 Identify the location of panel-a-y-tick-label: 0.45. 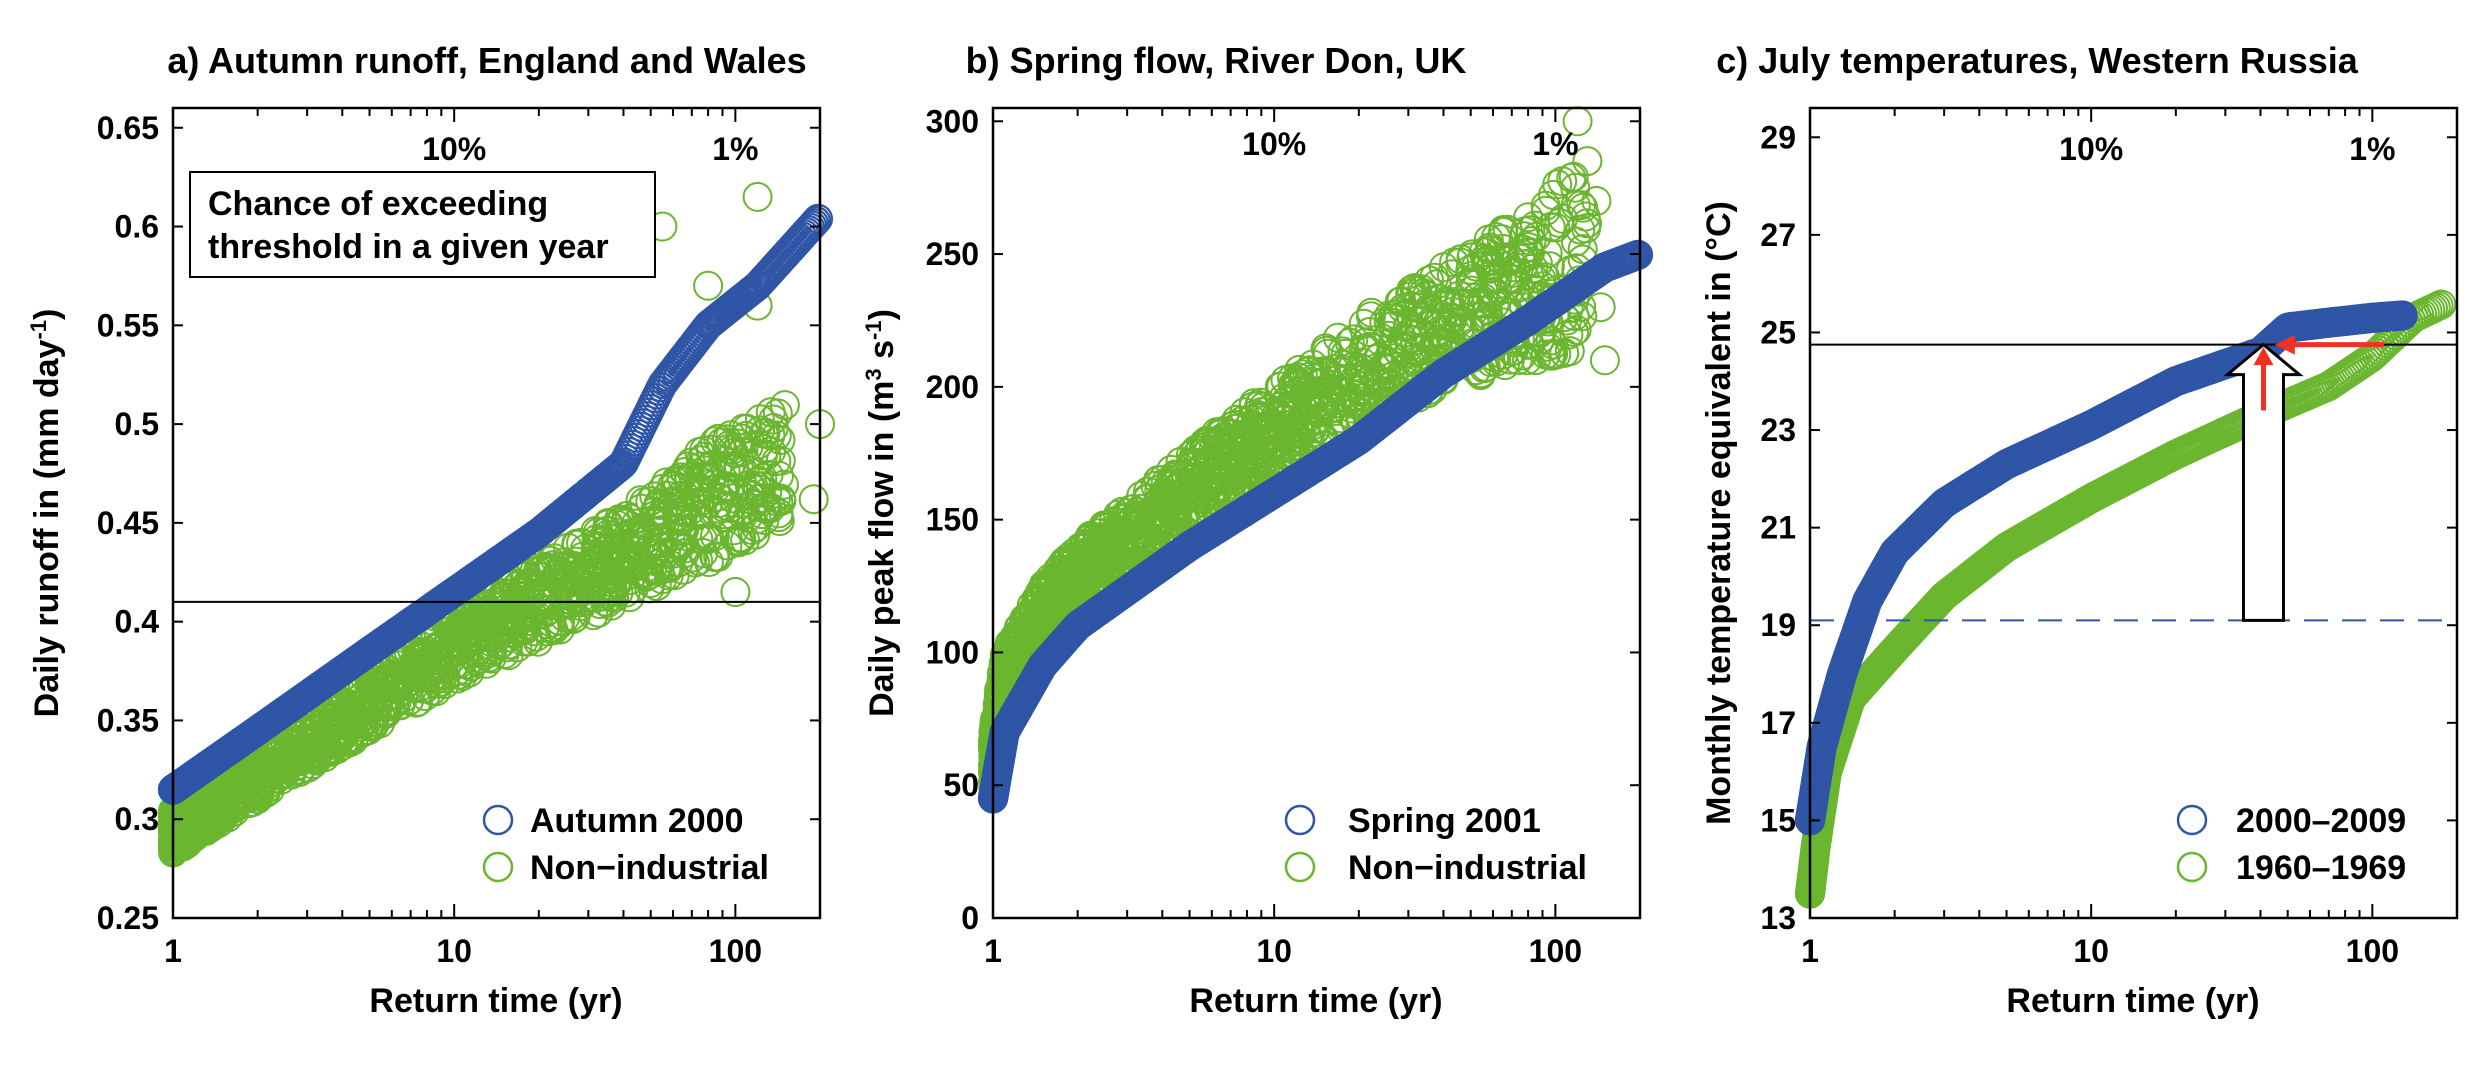
(128, 523).